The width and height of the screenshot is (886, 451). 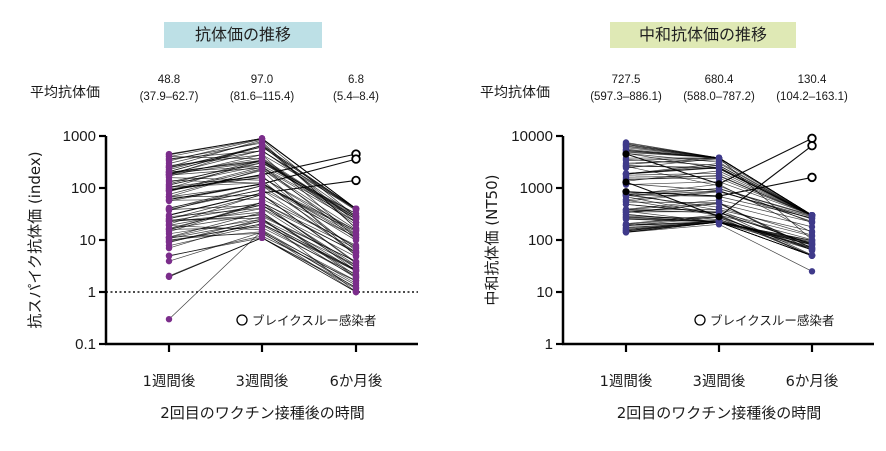 What do you see at coordinates (85, 344) in the screenshot?
I see `y-tick-label: 0.1` at bounding box center [85, 344].